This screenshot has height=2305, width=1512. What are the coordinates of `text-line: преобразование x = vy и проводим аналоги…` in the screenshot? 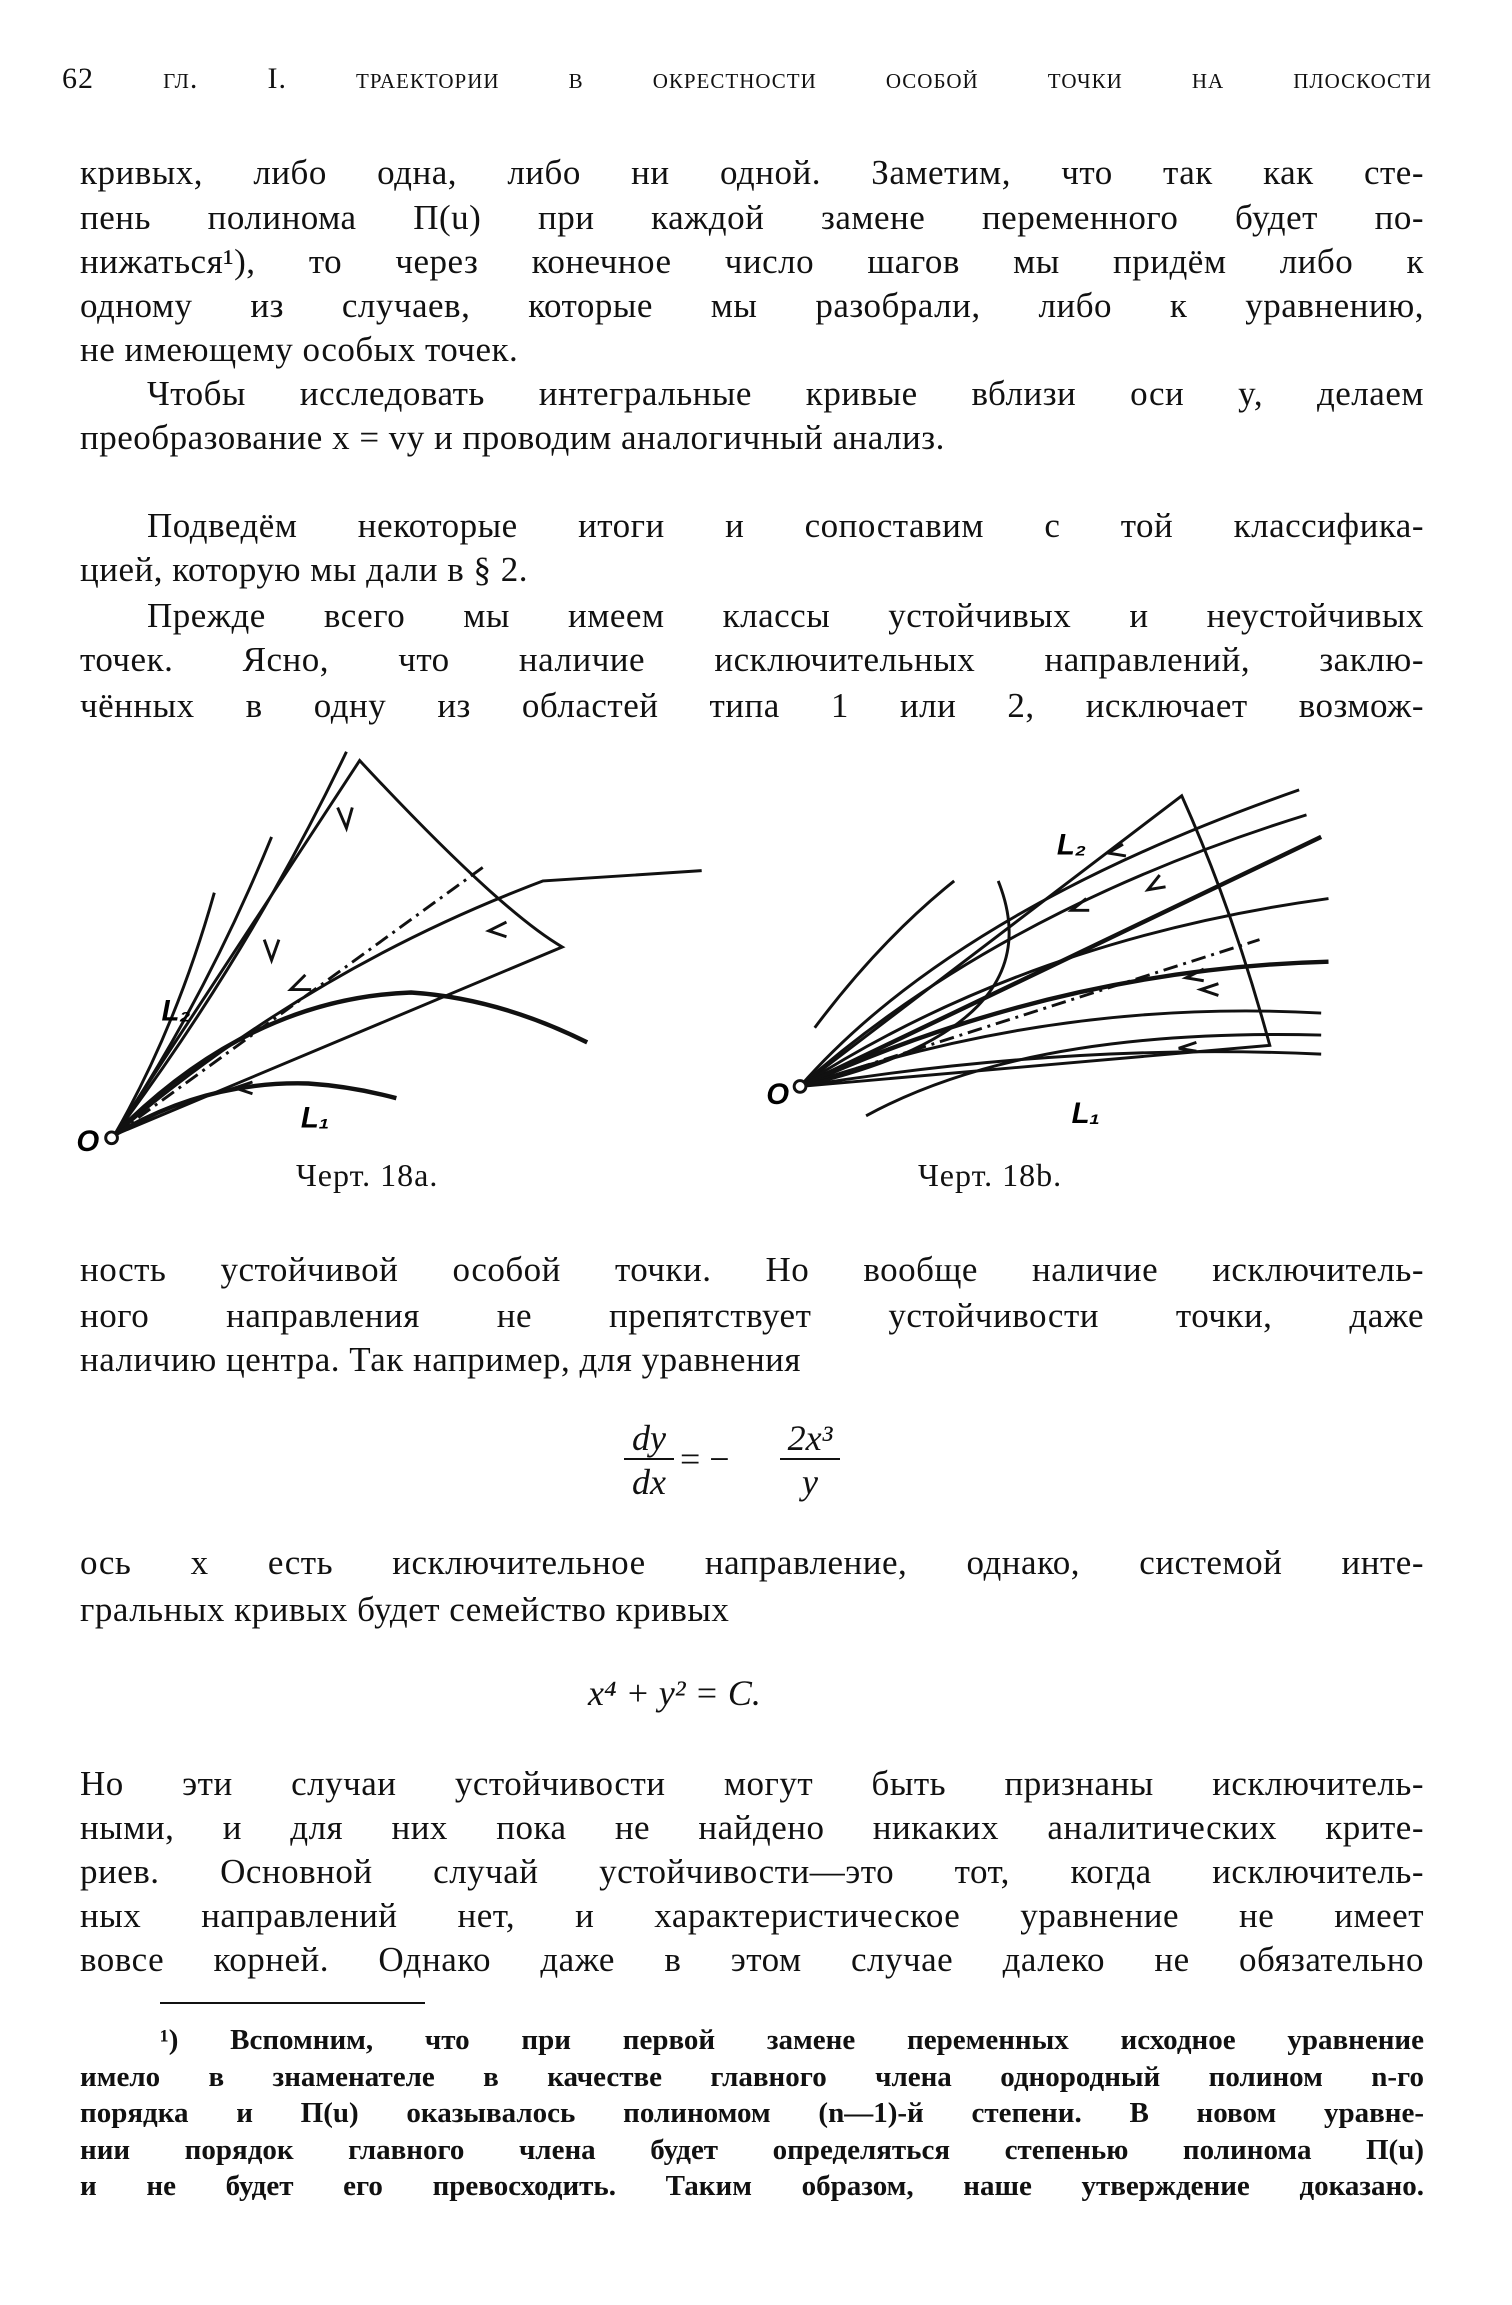 It's located at (512, 437).